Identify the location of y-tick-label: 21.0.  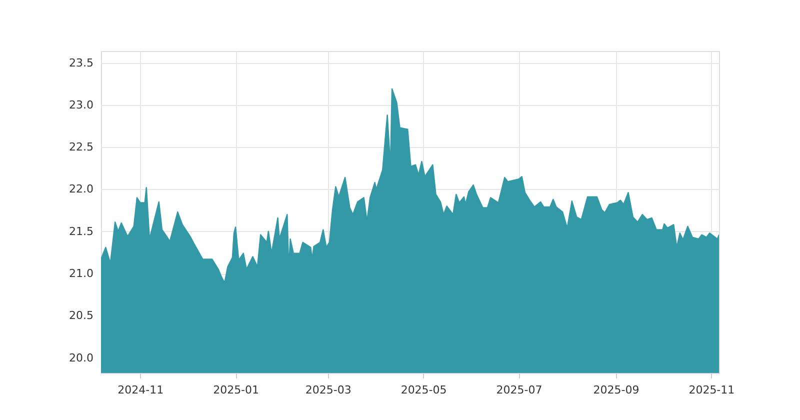
(81, 273).